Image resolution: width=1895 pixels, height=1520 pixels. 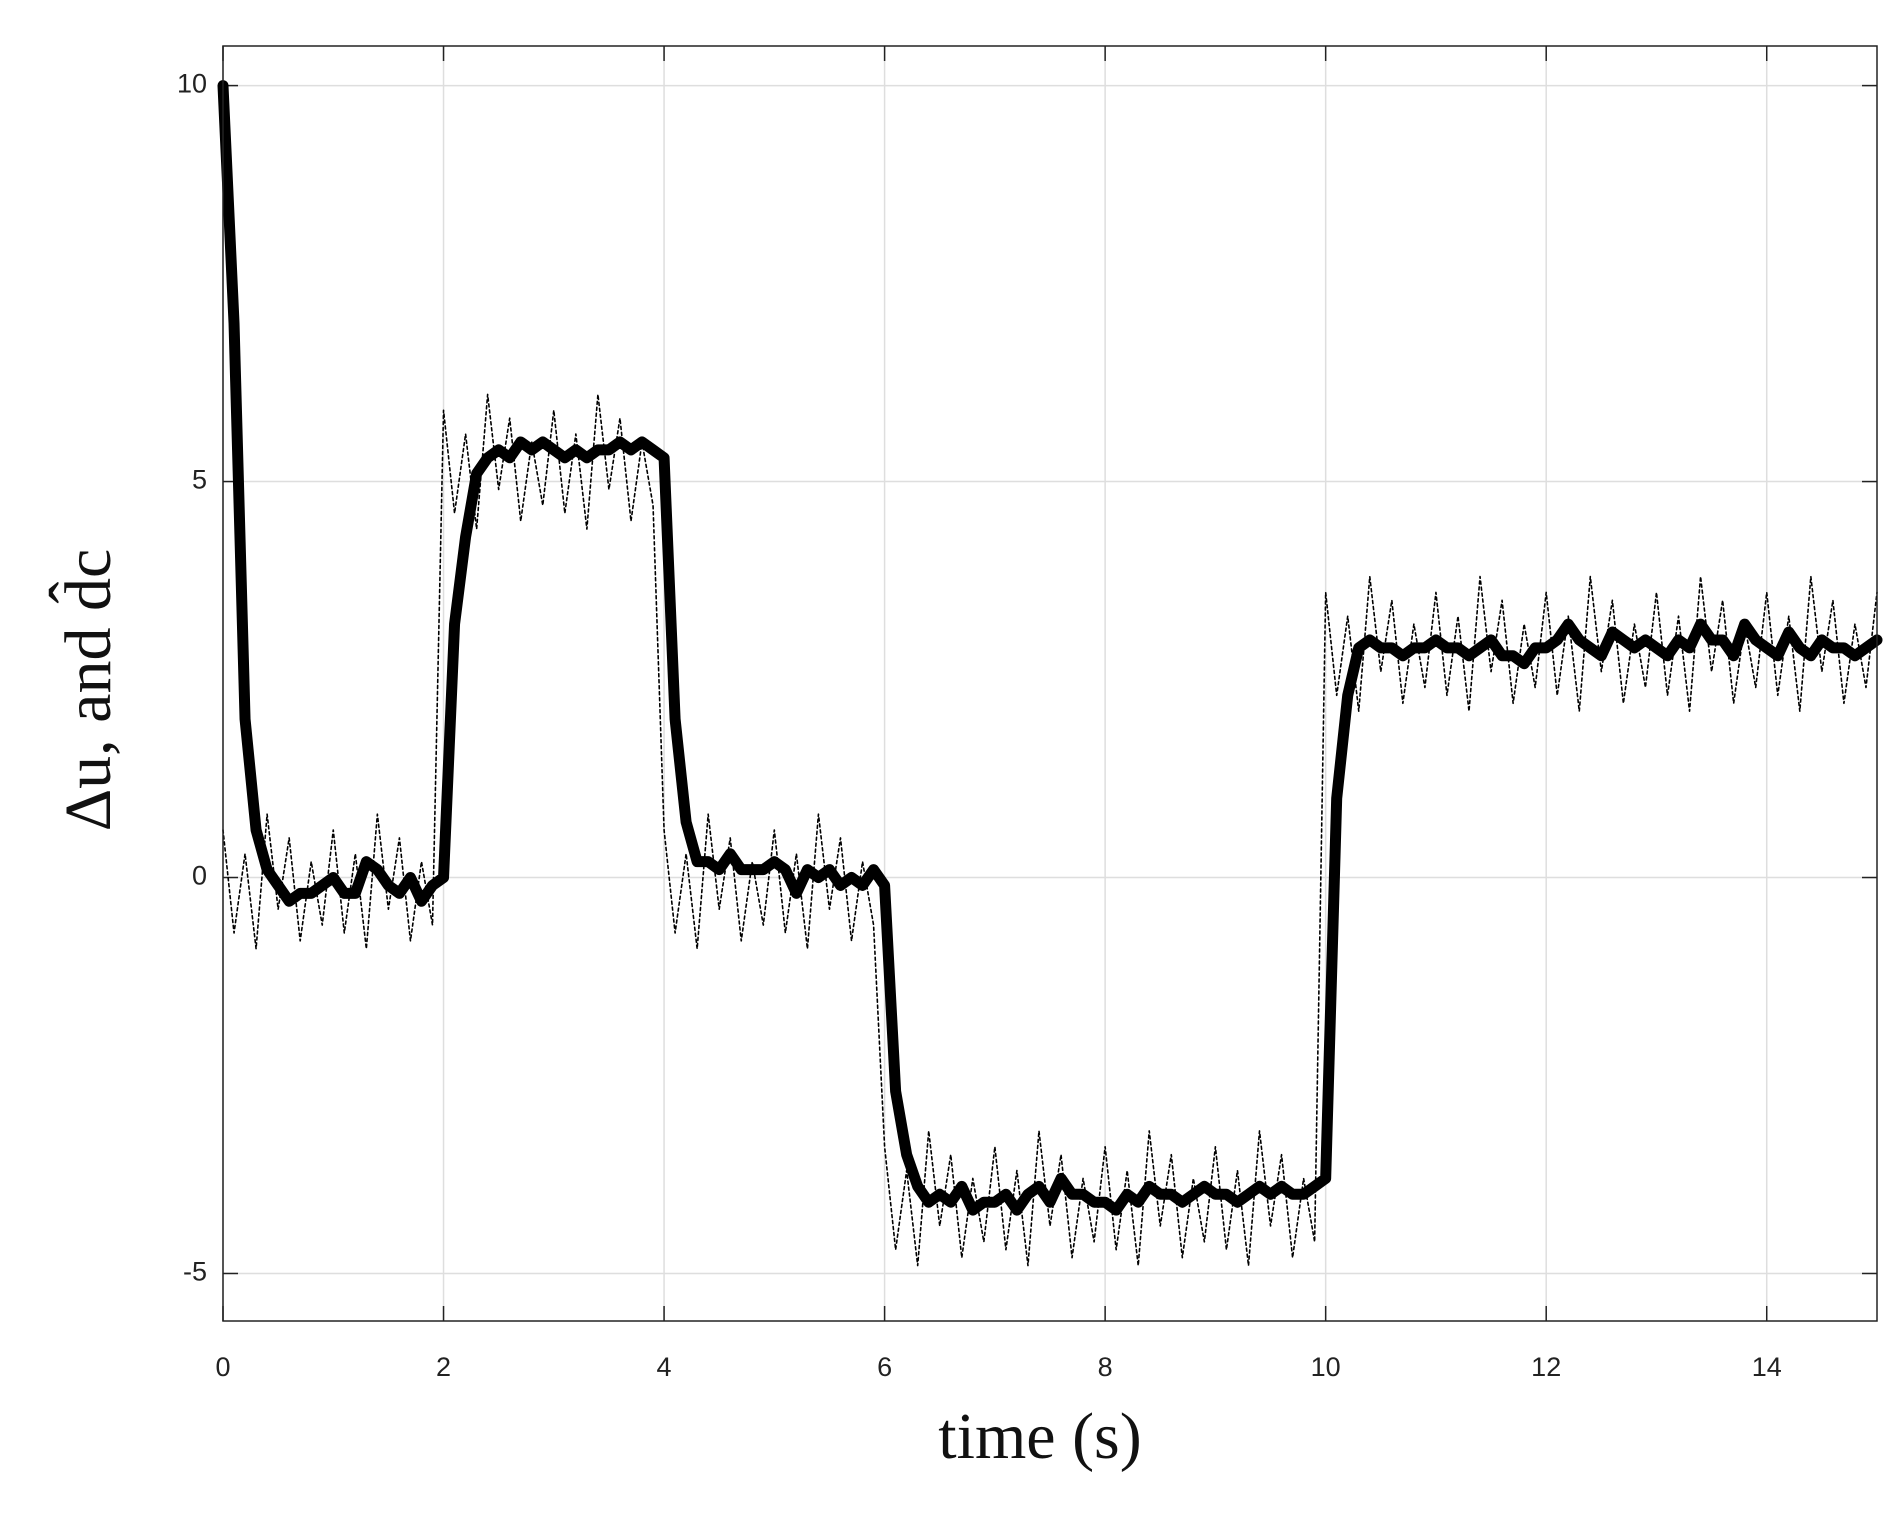 What do you see at coordinates (443, 1367) in the screenshot?
I see `x-tick-label: 2` at bounding box center [443, 1367].